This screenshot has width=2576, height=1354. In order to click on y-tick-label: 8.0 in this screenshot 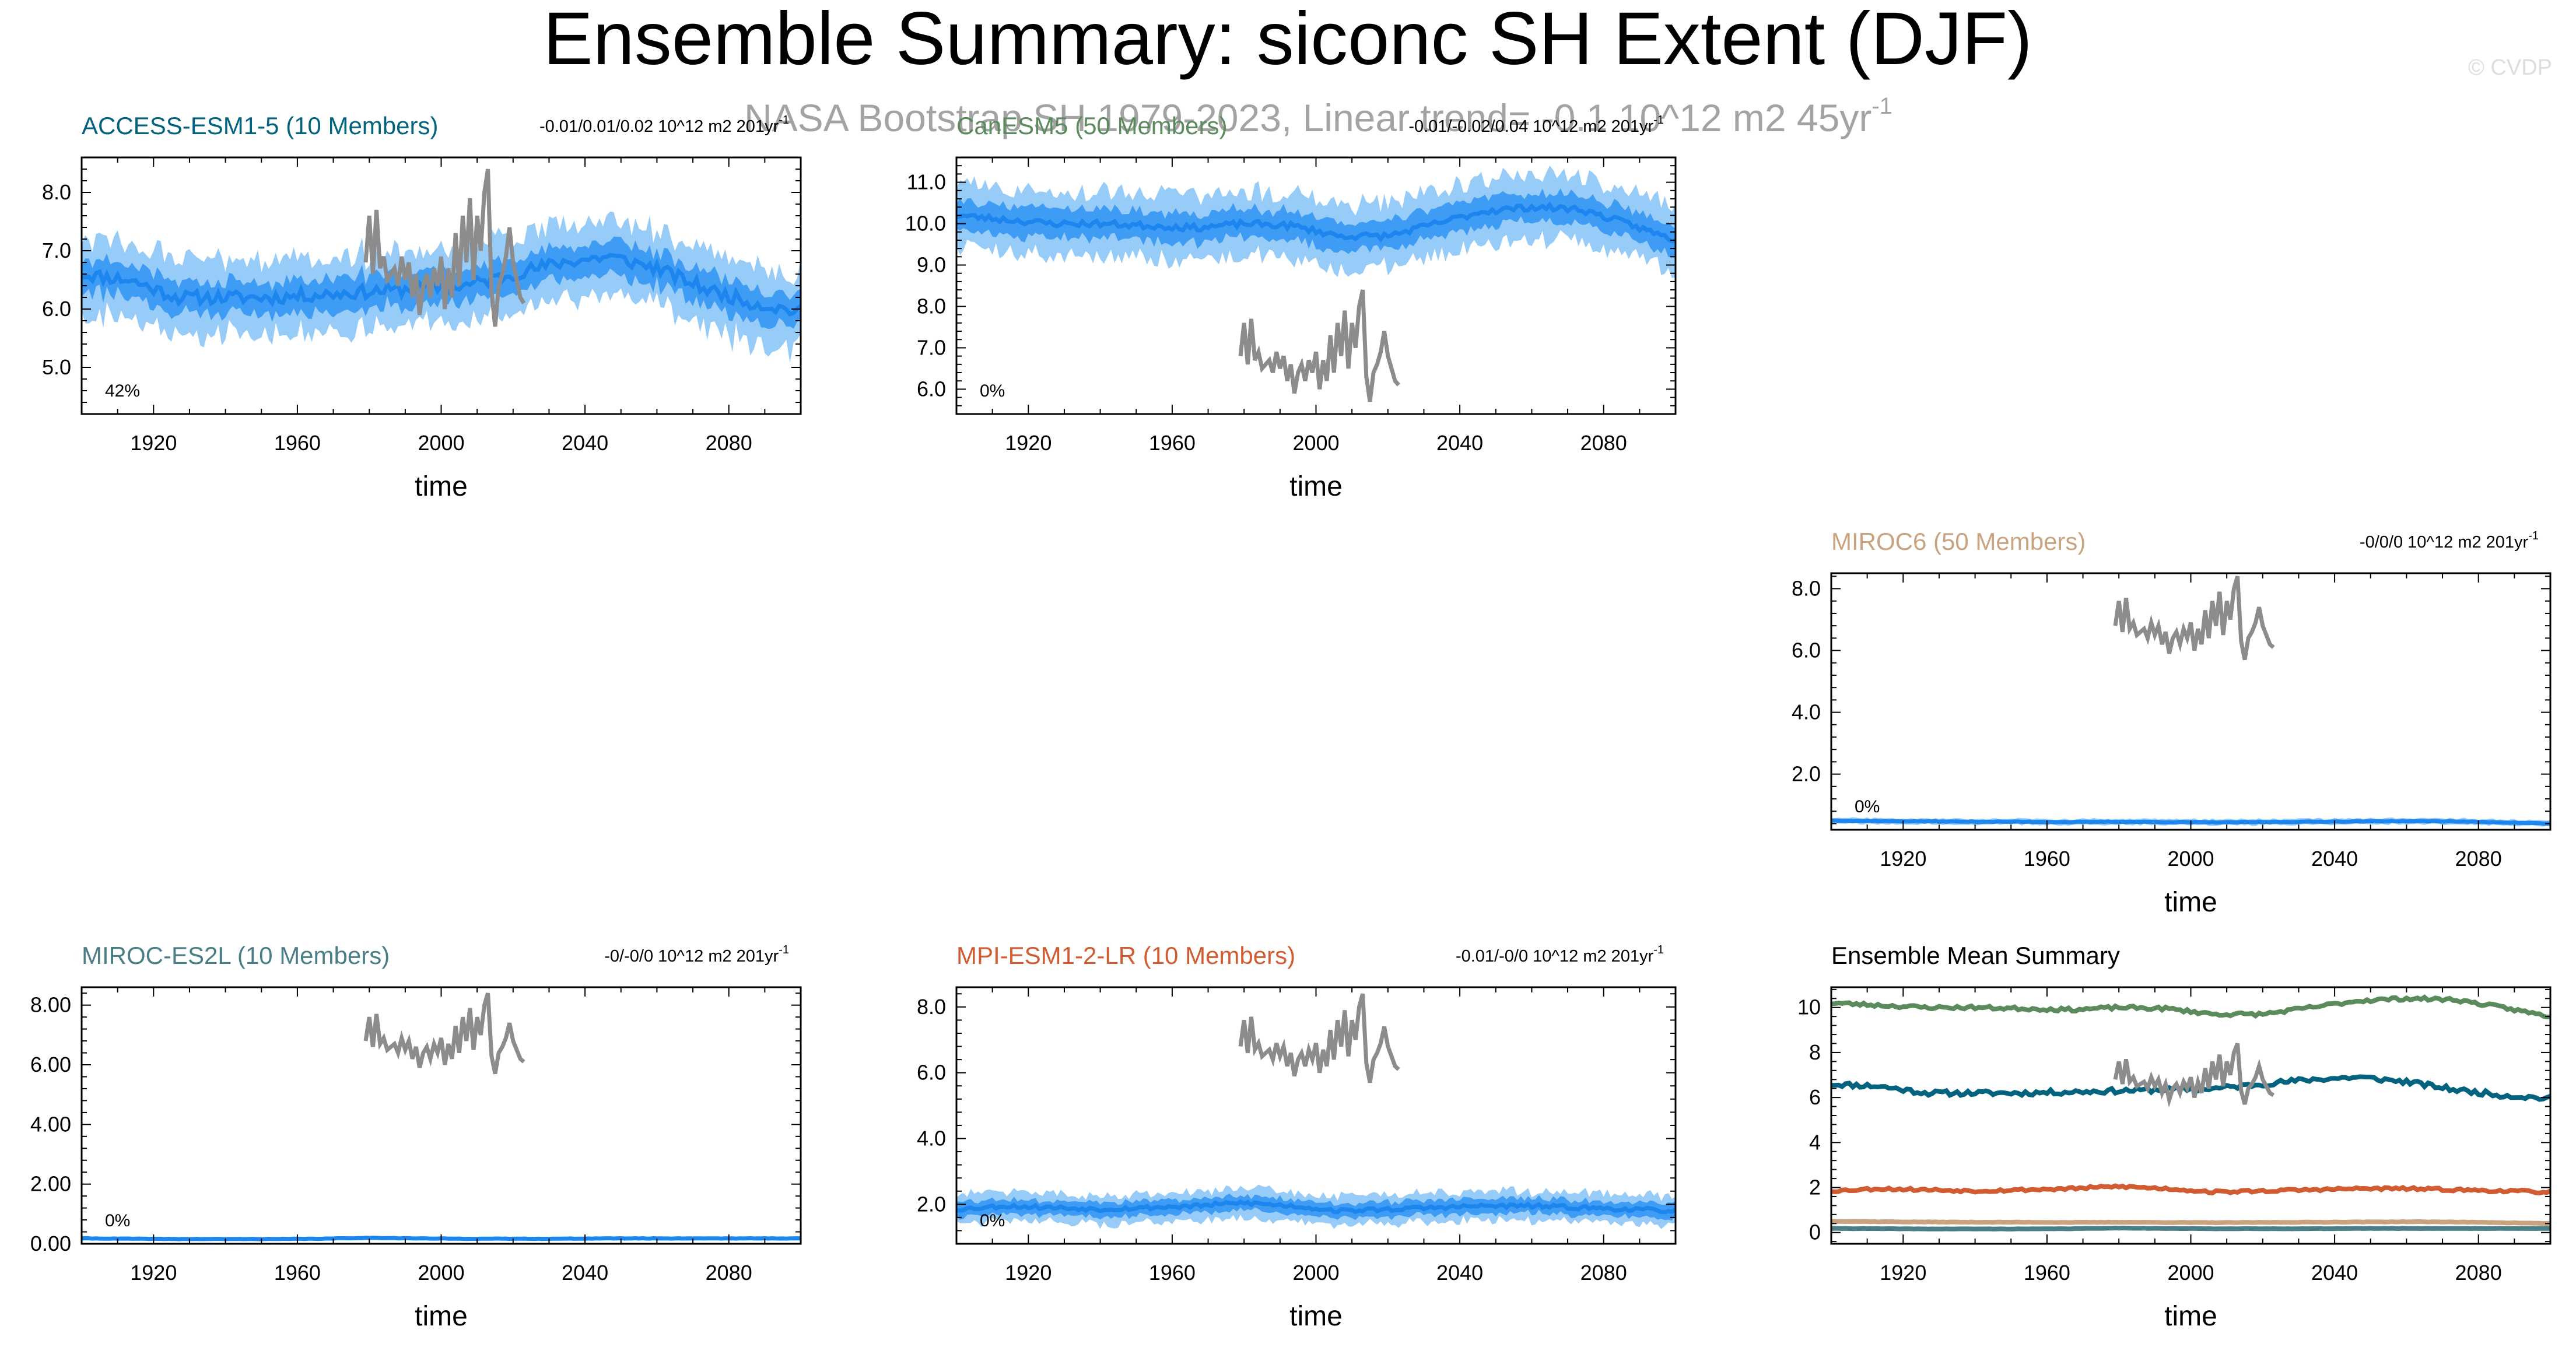, I will do `click(931, 306)`.